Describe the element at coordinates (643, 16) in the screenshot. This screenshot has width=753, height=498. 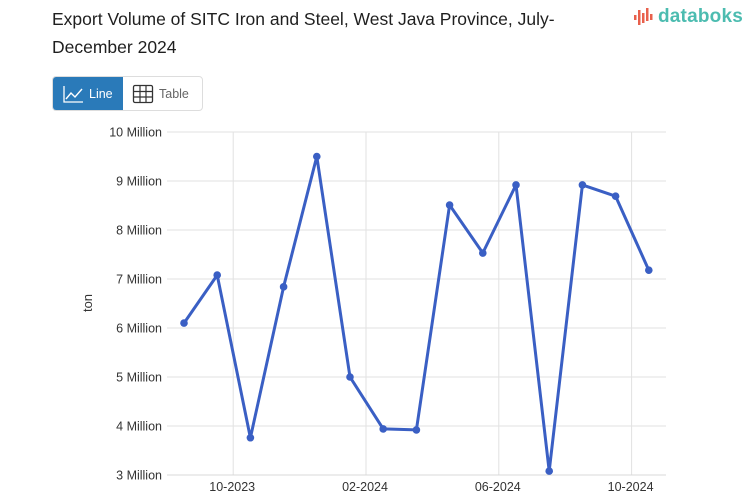
I see `logo-bars-icon` at that location.